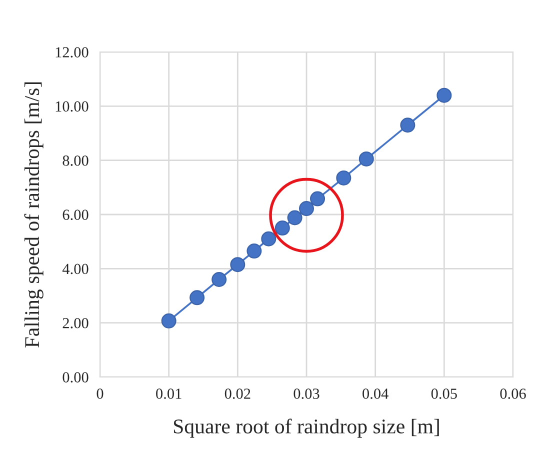 The image size is (542, 454). What do you see at coordinates (237, 393) in the screenshot?
I see `x-tick-label: 0.02` at bounding box center [237, 393].